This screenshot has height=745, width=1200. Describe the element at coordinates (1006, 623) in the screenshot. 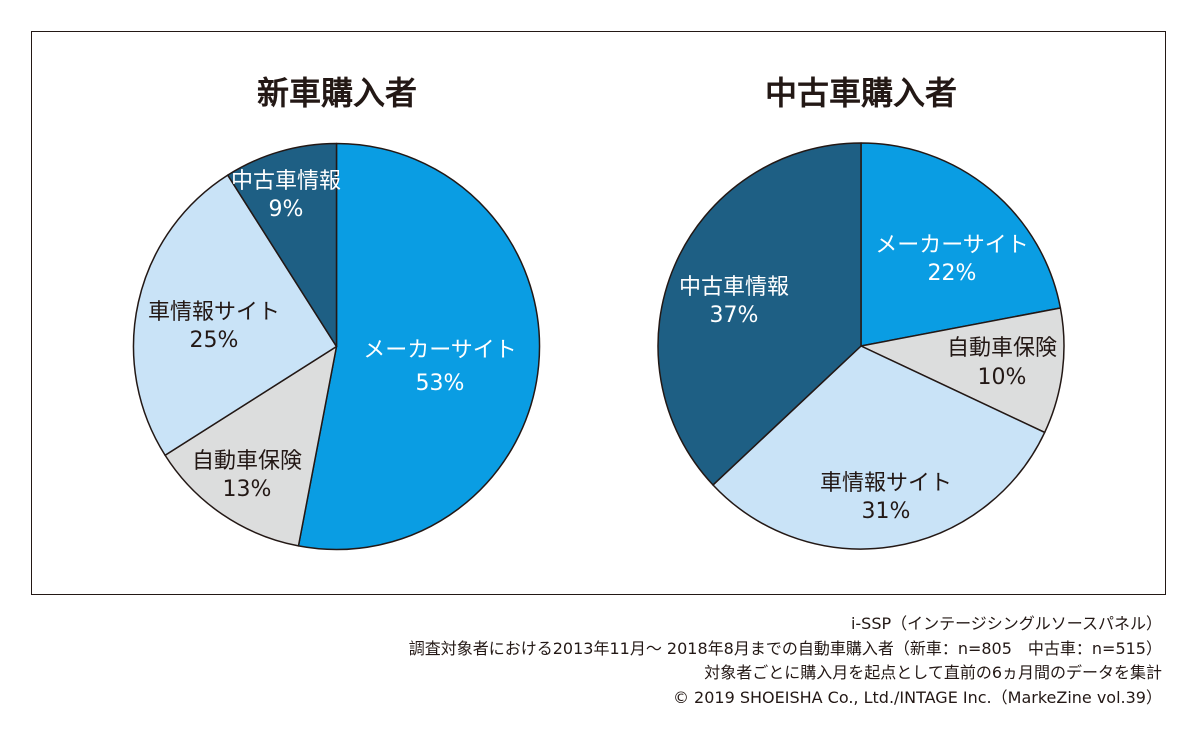

I see `footer-source: i-SSP（インテージシングルソースパネル）` at that location.